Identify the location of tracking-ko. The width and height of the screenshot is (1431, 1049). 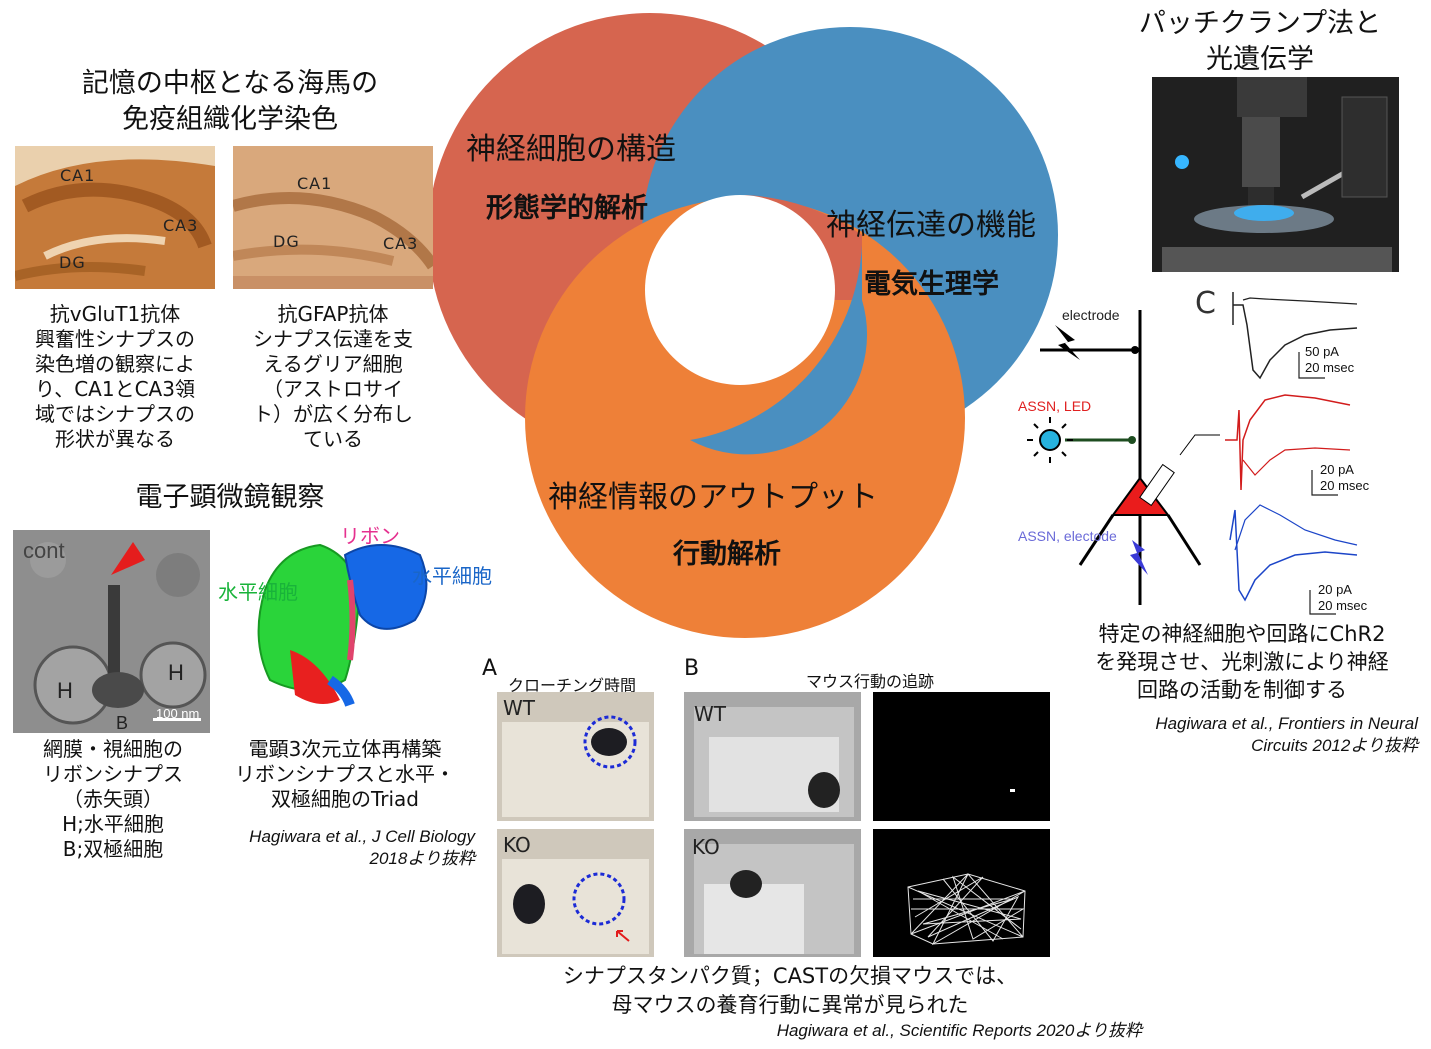
(961, 893).